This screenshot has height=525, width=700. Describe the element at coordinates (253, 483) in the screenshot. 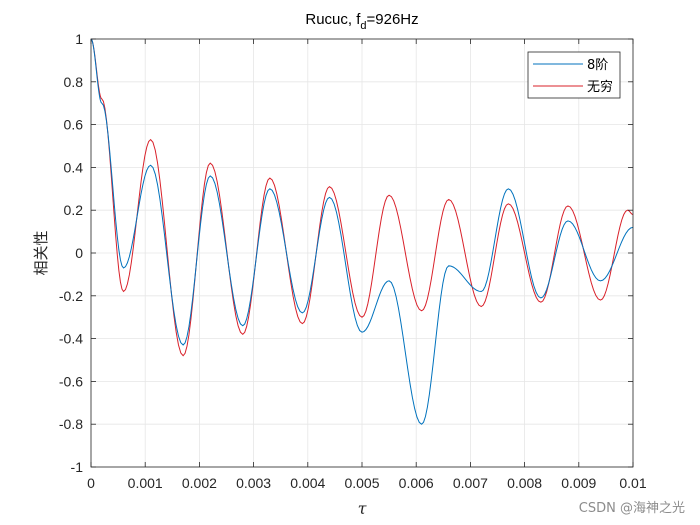

I see `x-tick-label: 0.003` at that location.